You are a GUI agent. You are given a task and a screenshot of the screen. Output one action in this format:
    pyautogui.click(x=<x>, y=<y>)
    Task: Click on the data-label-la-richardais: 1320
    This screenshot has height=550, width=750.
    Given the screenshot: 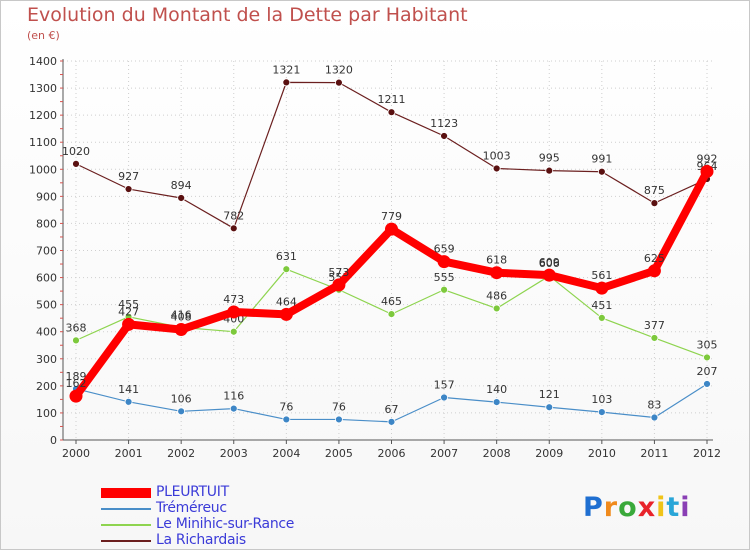 What is the action you would take?
    pyautogui.click(x=339, y=70)
    